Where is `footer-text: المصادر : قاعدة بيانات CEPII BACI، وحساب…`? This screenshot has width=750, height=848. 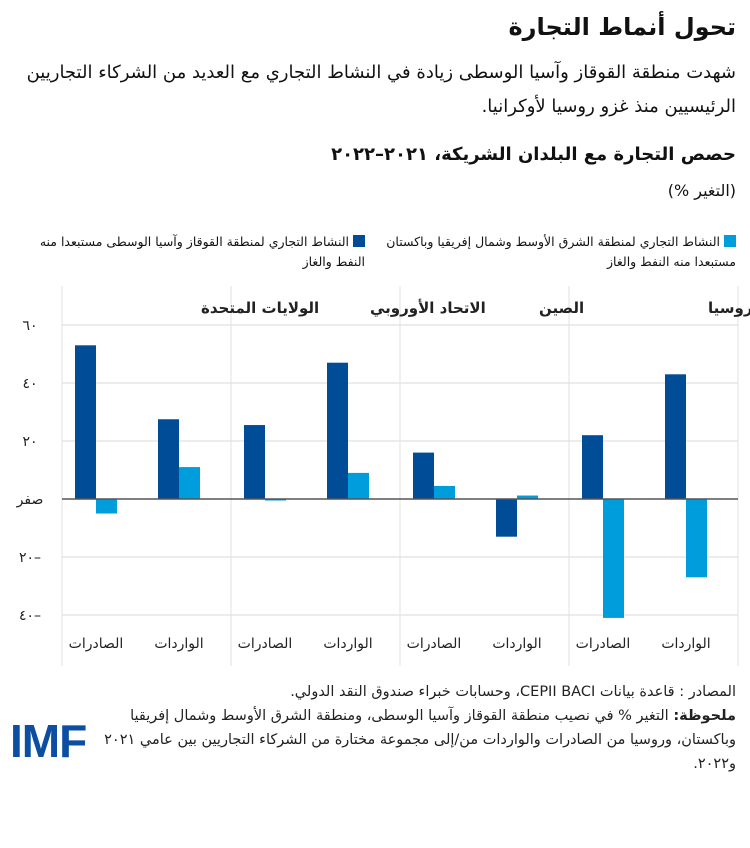
footer-text: المصادر : قاعدة بيانات CEPII BACI، وحساب… is located at coordinates (419, 728).